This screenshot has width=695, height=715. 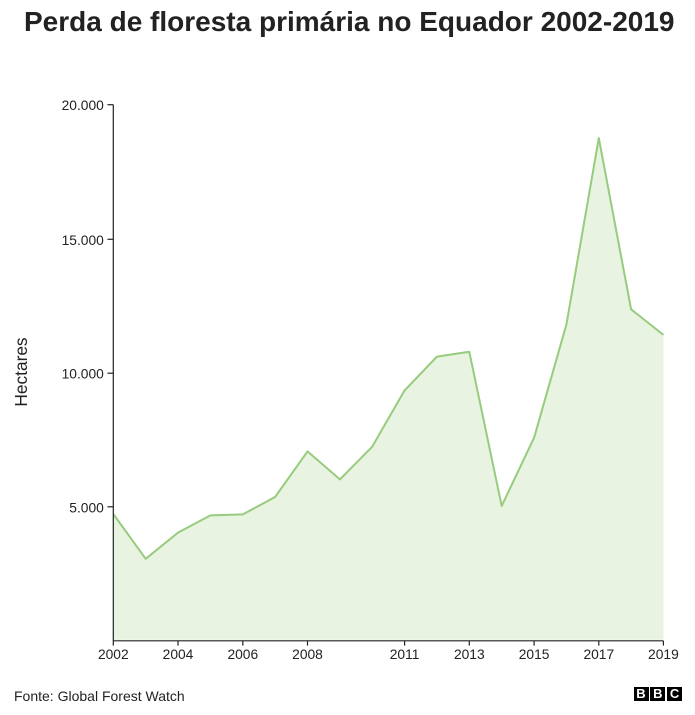 I want to click on svg-text: 2011, so click(x=405, y=654).